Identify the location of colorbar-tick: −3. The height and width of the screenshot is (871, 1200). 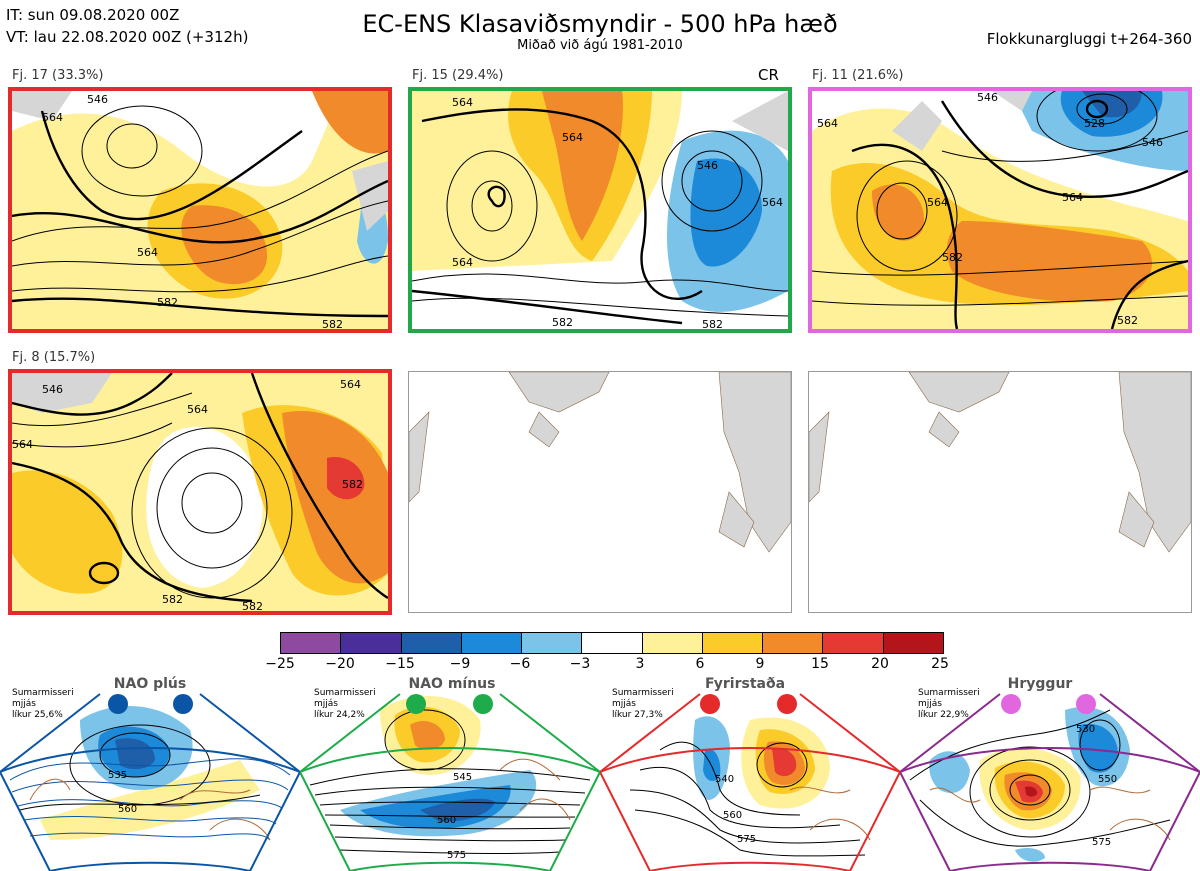
(580, 664).